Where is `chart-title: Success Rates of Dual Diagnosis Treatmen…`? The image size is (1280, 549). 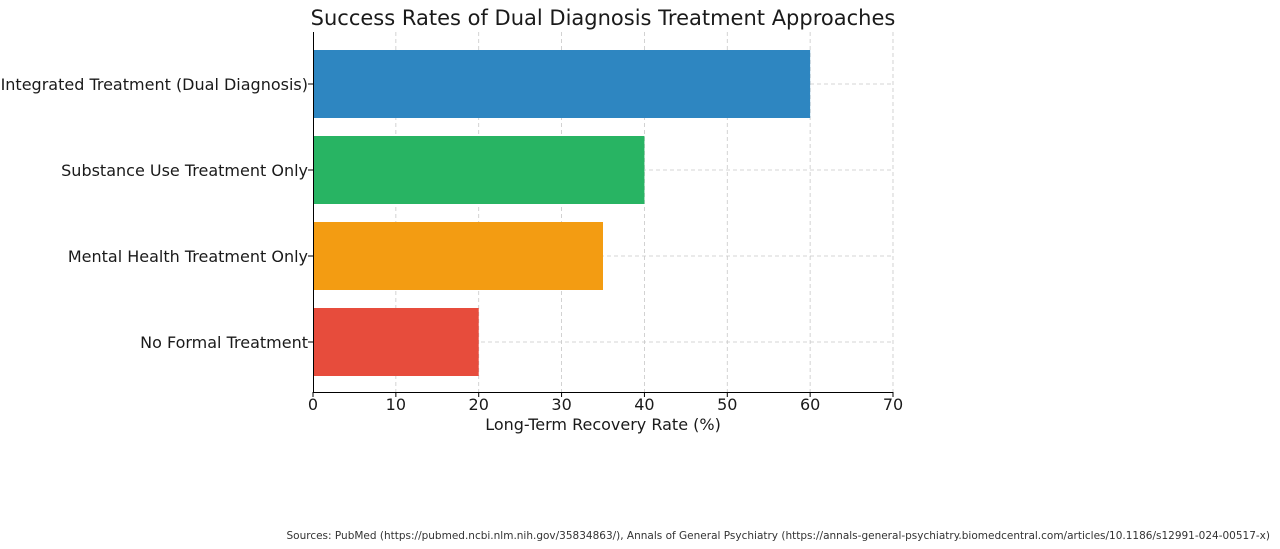 chart-title: Success Rates of Dual Diagnosis Treatmen… is located at coordinates (603, 18).